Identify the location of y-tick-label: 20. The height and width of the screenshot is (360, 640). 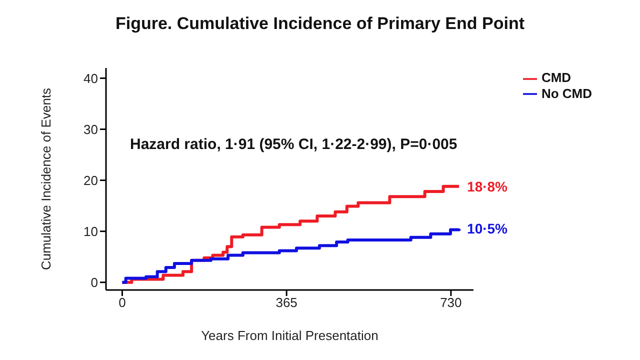
(91, 180).